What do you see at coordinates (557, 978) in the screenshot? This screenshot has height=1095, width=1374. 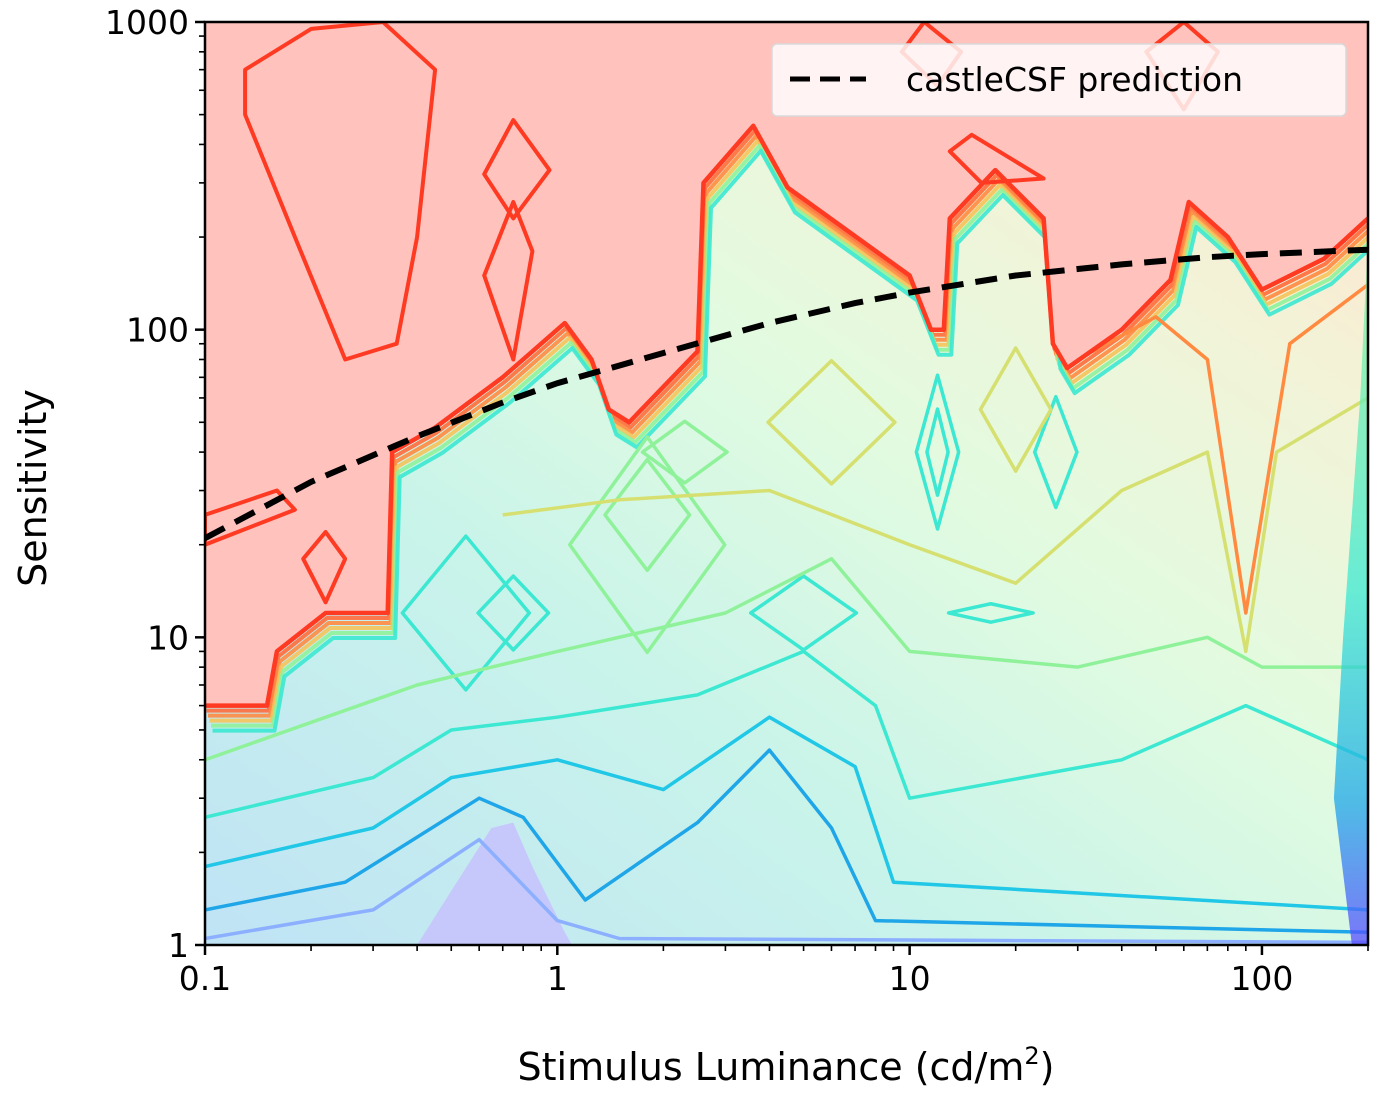 I see `x-tick-label: 1` at bounding box center [557, 978].